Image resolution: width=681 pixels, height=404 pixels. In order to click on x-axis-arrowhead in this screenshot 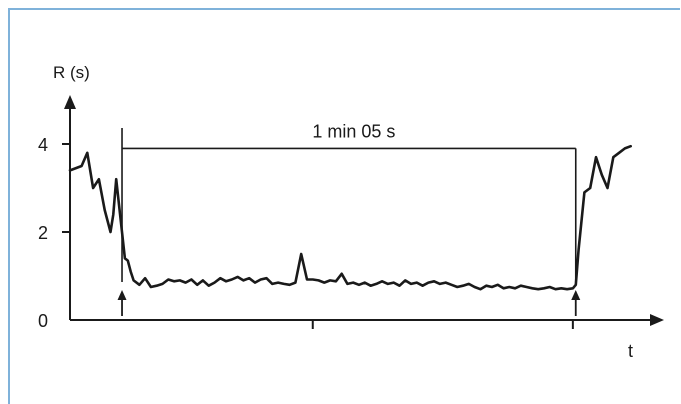, I will do `click(657, 320)`.